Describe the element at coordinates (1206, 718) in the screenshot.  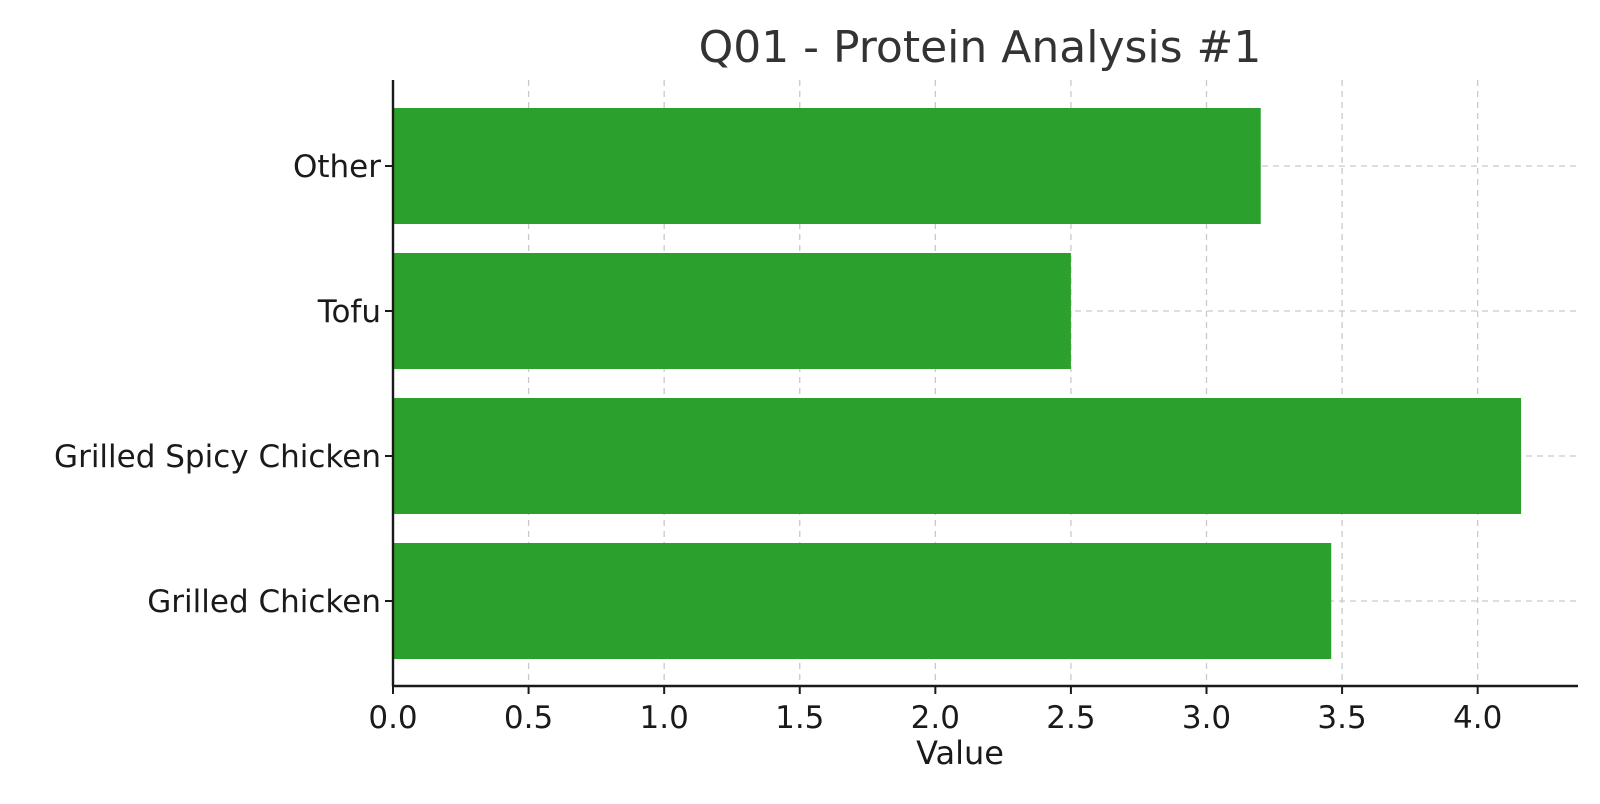
I see `x-tick-label-6: 3.0` at that location.